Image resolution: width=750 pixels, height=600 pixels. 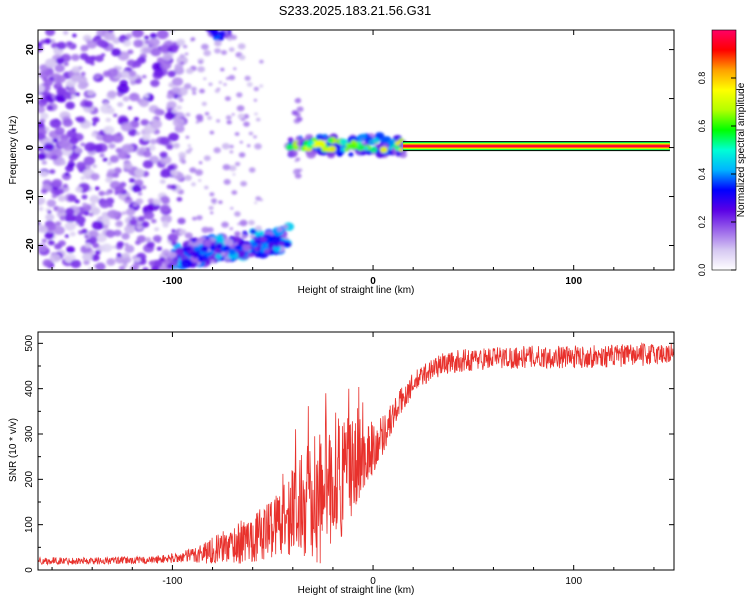 I want to click on x-tick-label: 100, so click(x=573, y=281).